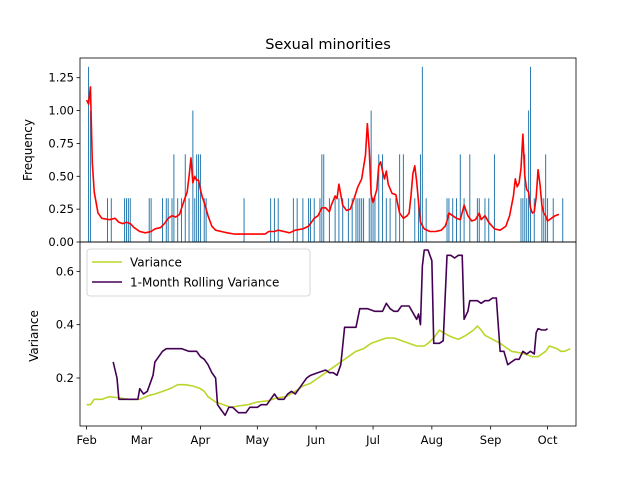  What do you see at coordinates (328, 45) in the screenshot?
I see `chart-title: Sexual minorities` at bounding box center [328, 45].